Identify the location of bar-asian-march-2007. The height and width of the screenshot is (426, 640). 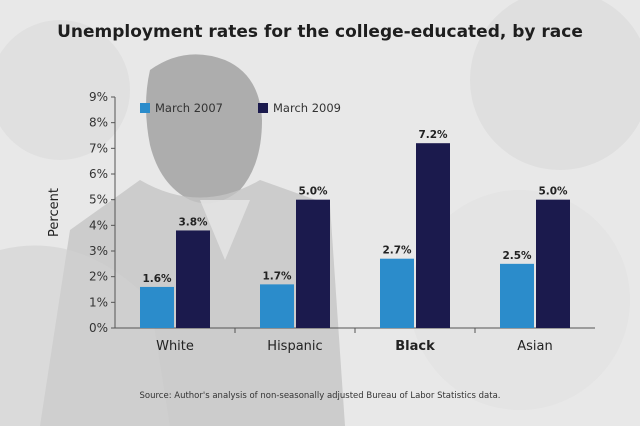
(517, 295).